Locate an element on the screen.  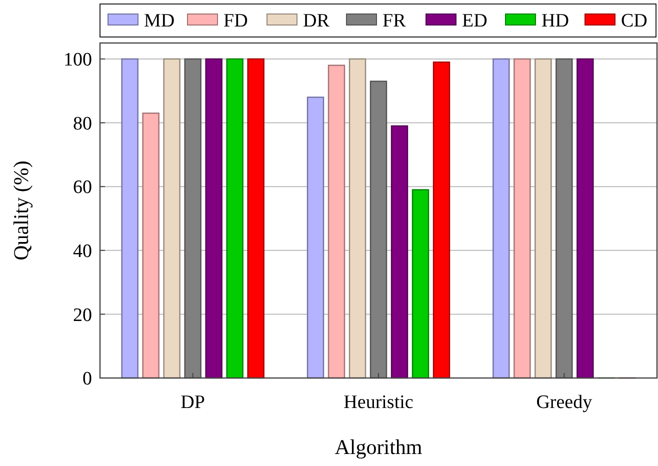
legend-label: MD is located at coordinates (159, 21).